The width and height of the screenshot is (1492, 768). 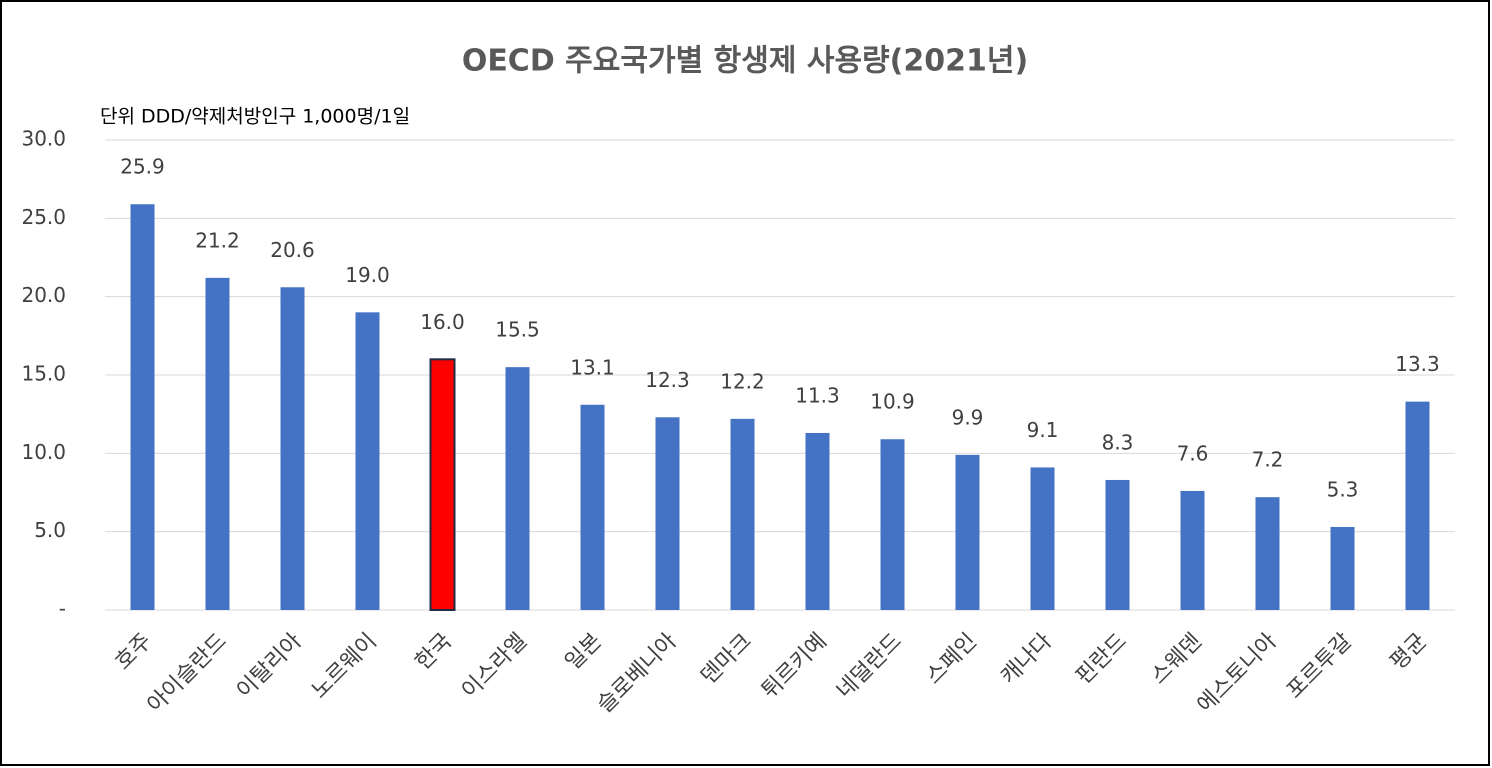 What do you see at coordinates (43, 452) in the screenshot?
I see `y-tick-label: 10.0` at bounding box center [43, 452].